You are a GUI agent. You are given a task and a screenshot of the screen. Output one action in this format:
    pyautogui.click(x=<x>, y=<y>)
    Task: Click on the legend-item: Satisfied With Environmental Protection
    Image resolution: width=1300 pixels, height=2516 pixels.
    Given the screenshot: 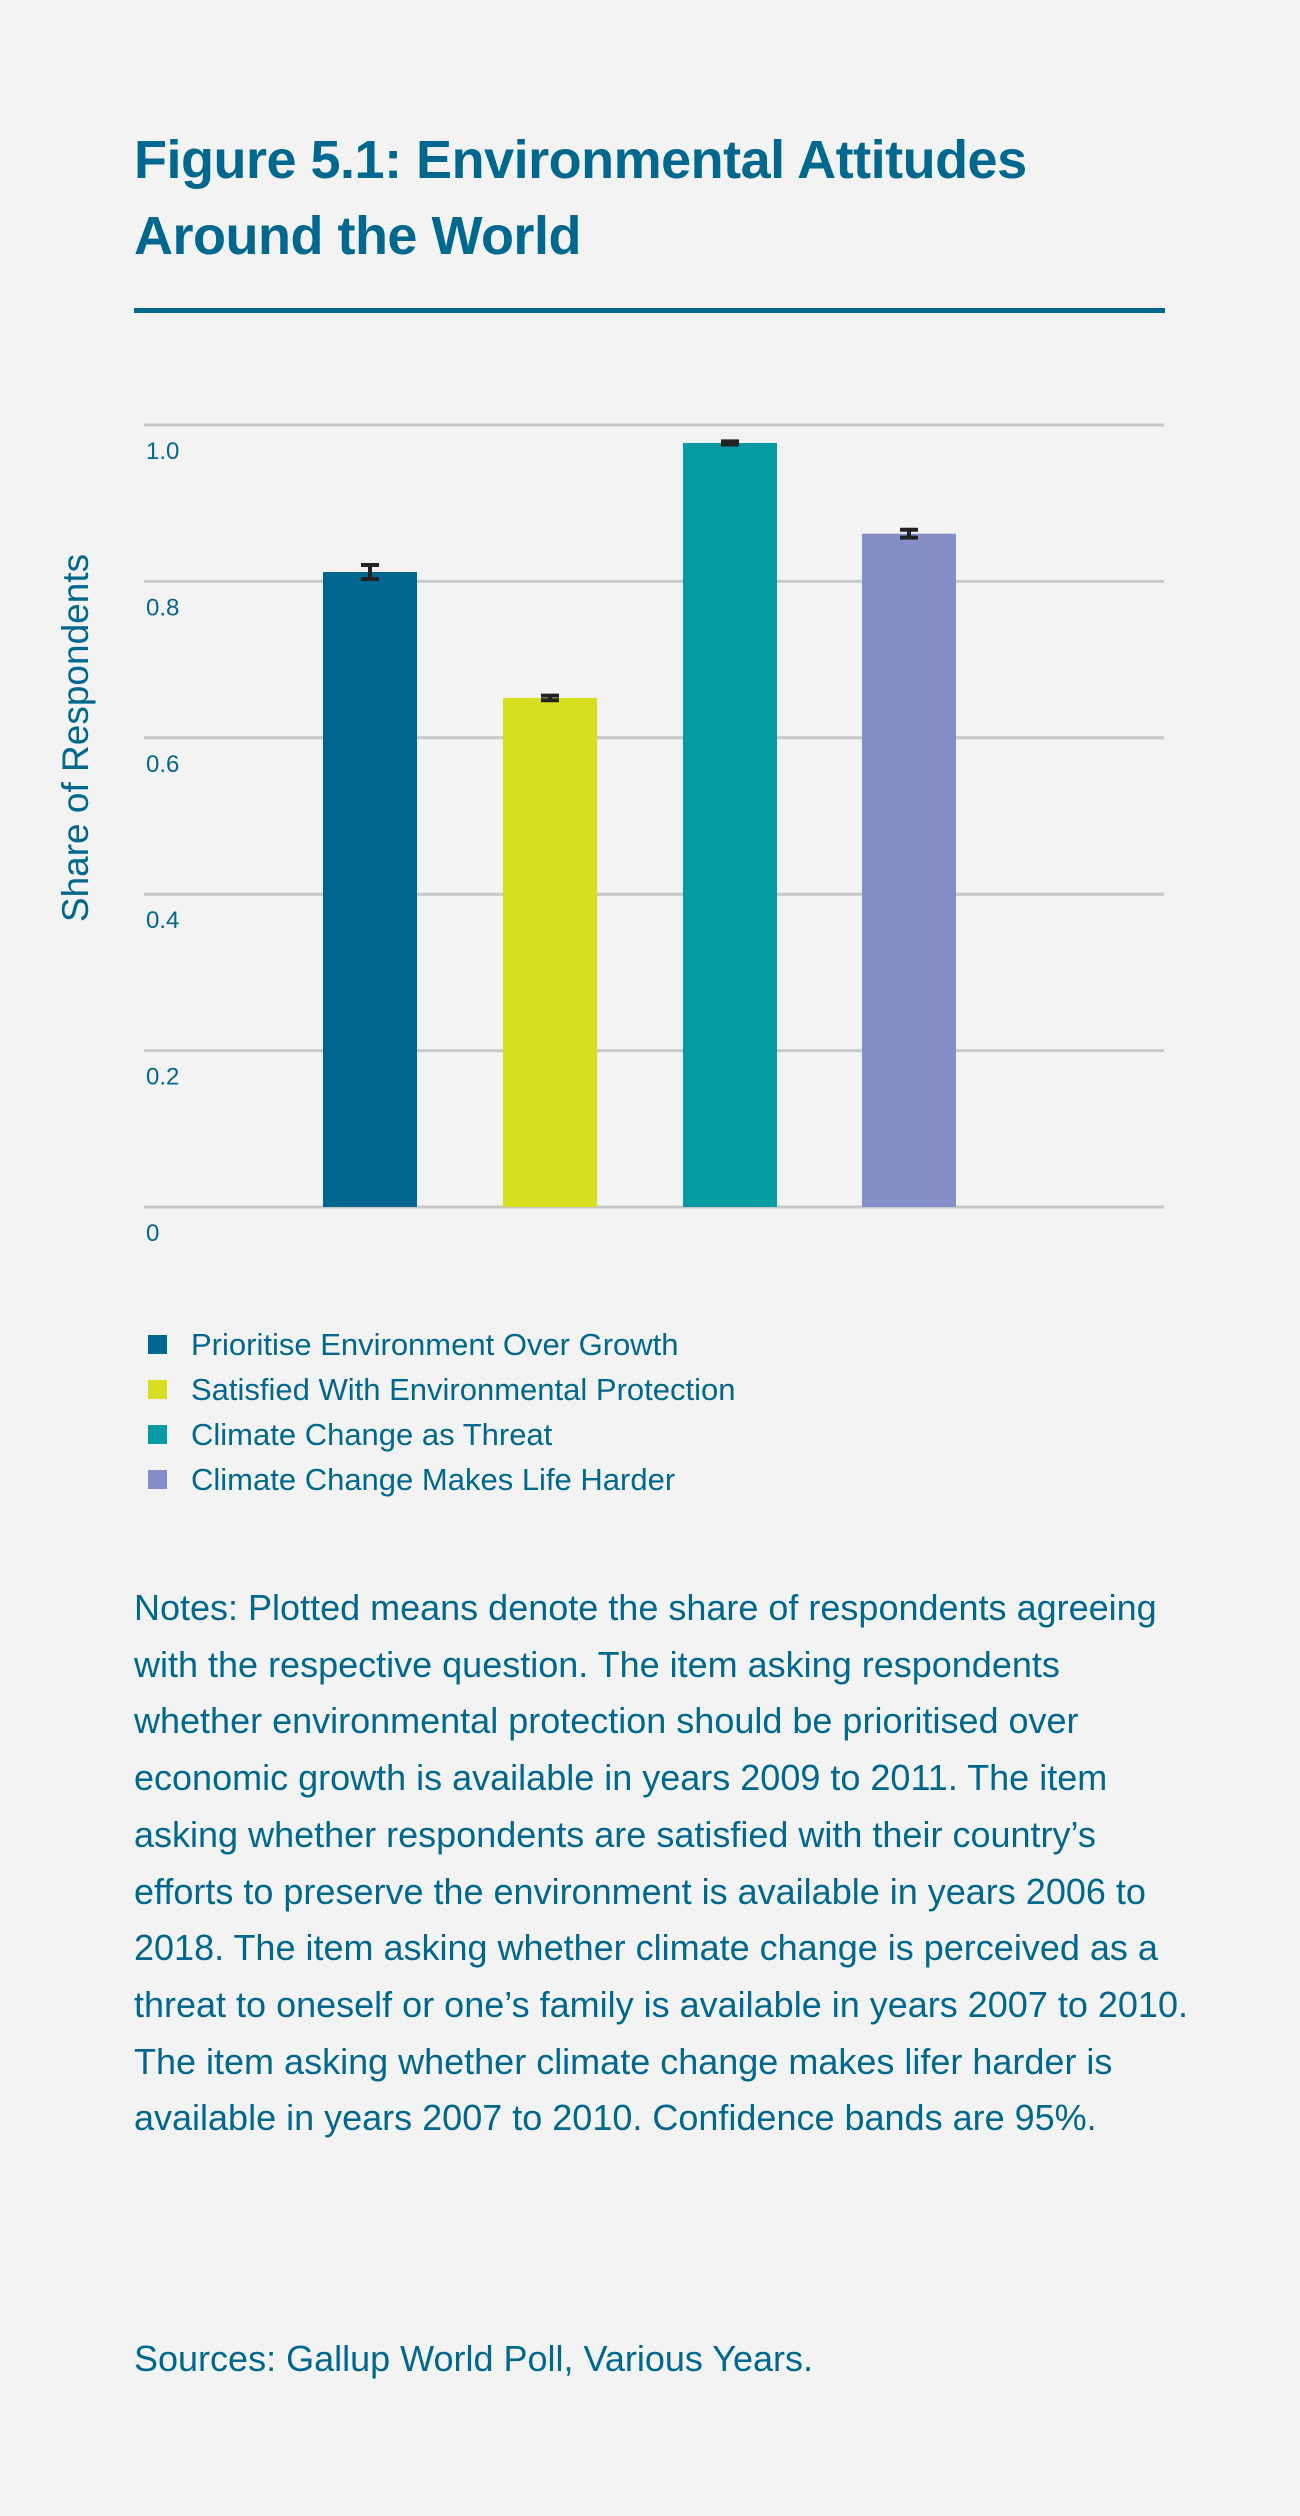 What is the action you would take?
    pyautogui.click(x=441, y=1389)
    